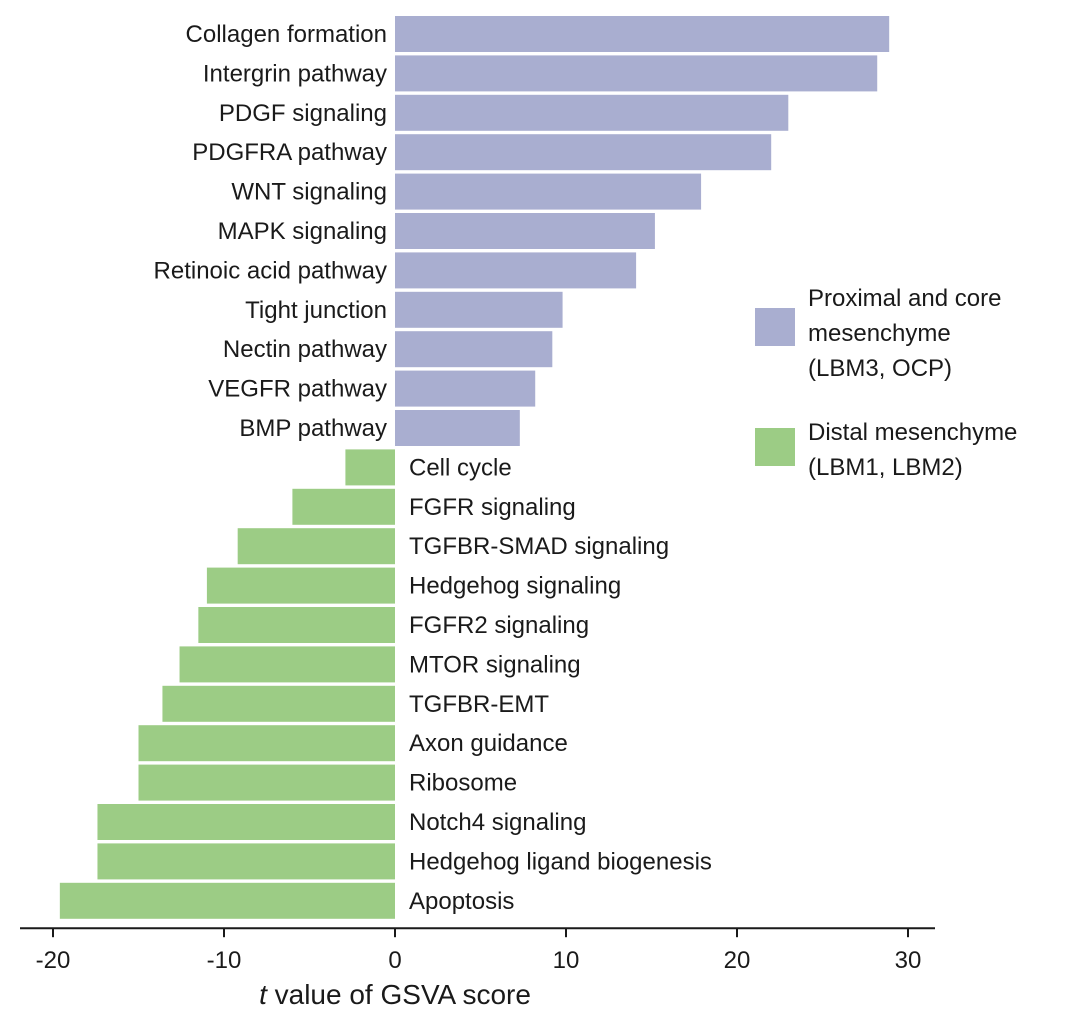 This screenshot has height=1019, width=1080. I want to click on category-label-nectin-pathway: Nectin pathway, so click(305, 349).